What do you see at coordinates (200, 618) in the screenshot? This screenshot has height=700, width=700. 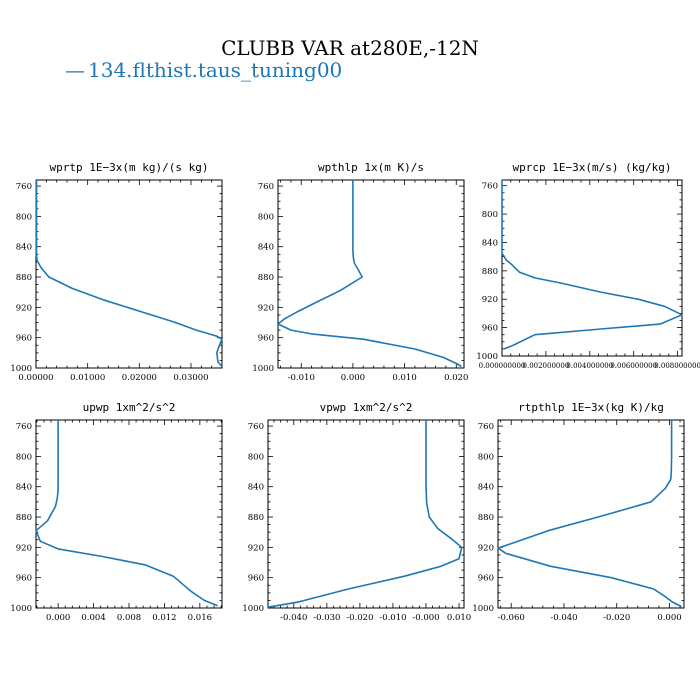 I see `x-tick-label: 0.016` at bounding box center [200, 618].